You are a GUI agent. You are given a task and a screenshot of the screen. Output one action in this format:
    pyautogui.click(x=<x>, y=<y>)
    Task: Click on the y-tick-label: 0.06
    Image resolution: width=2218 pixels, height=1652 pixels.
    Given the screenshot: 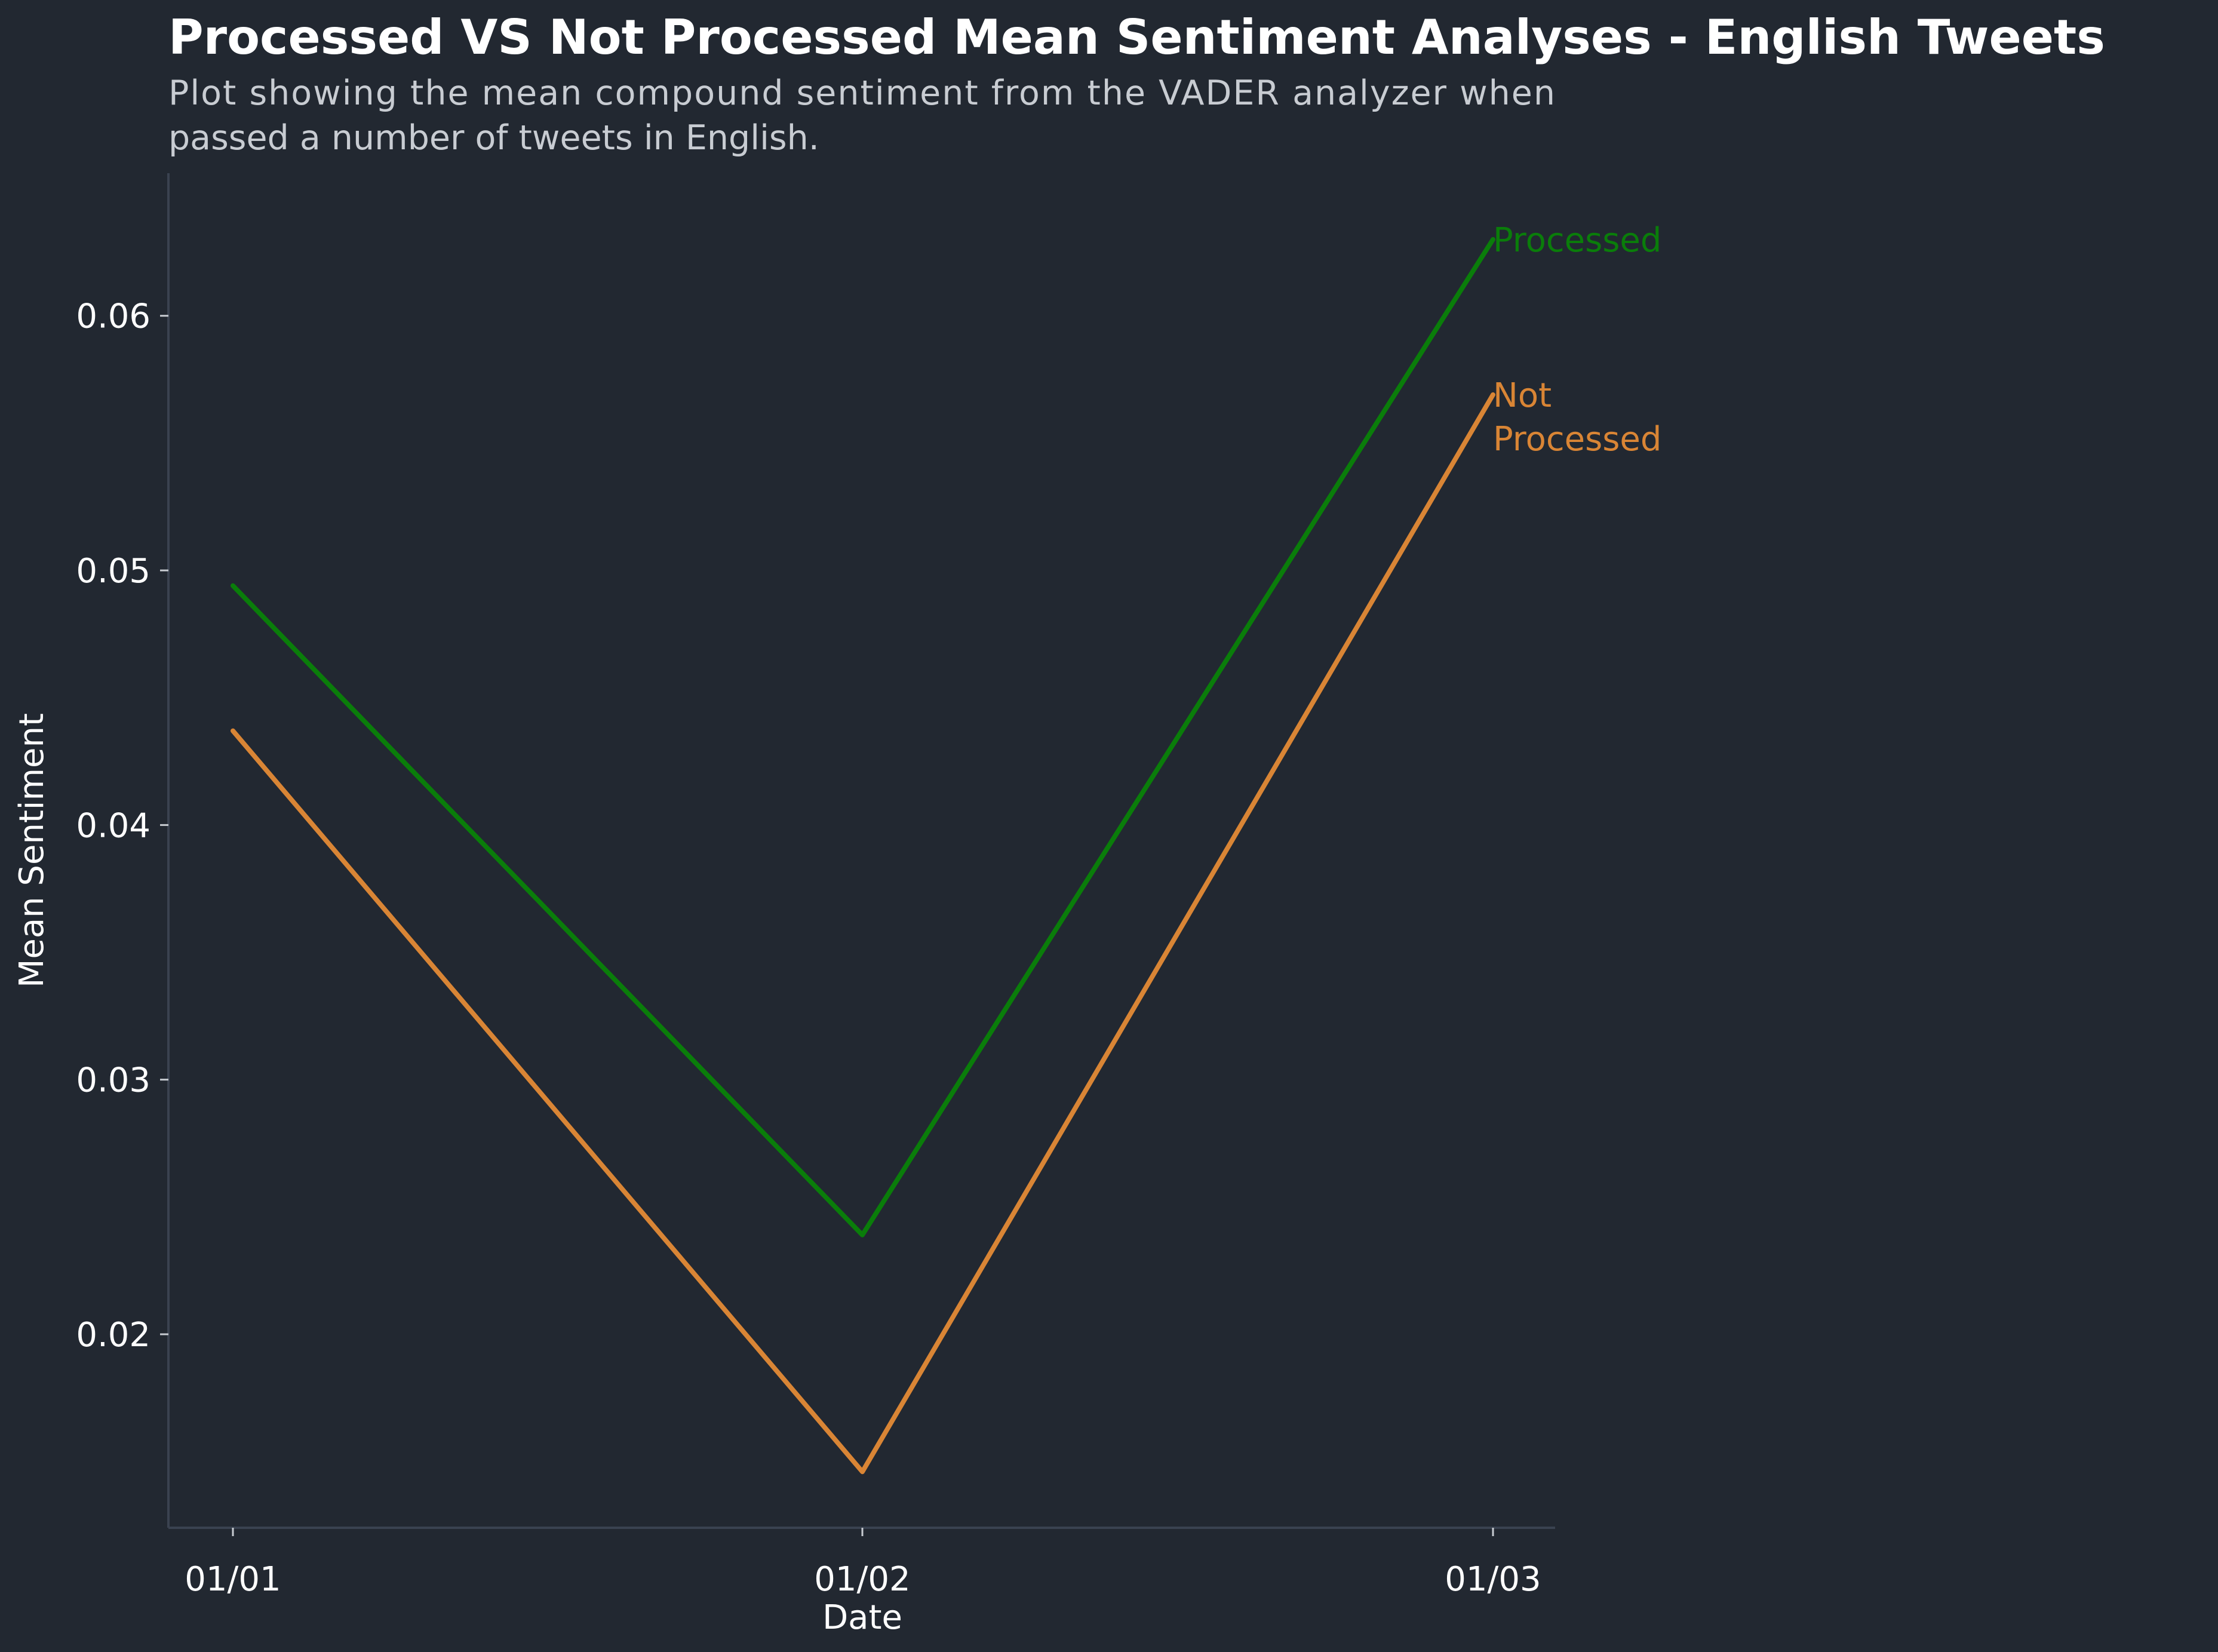 What is the action you would take?
    pyautogui.click(x=113, y=316)
    